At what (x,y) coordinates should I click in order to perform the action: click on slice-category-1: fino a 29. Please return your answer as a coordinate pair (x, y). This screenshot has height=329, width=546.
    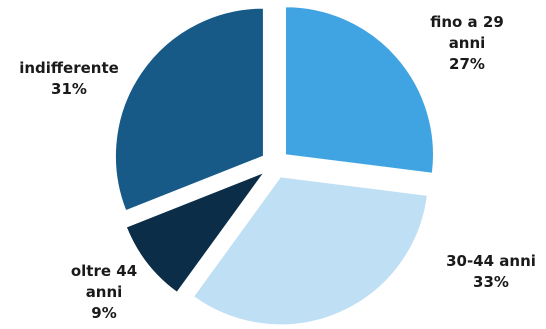
    Looking at the image, I should click on (467, 22).